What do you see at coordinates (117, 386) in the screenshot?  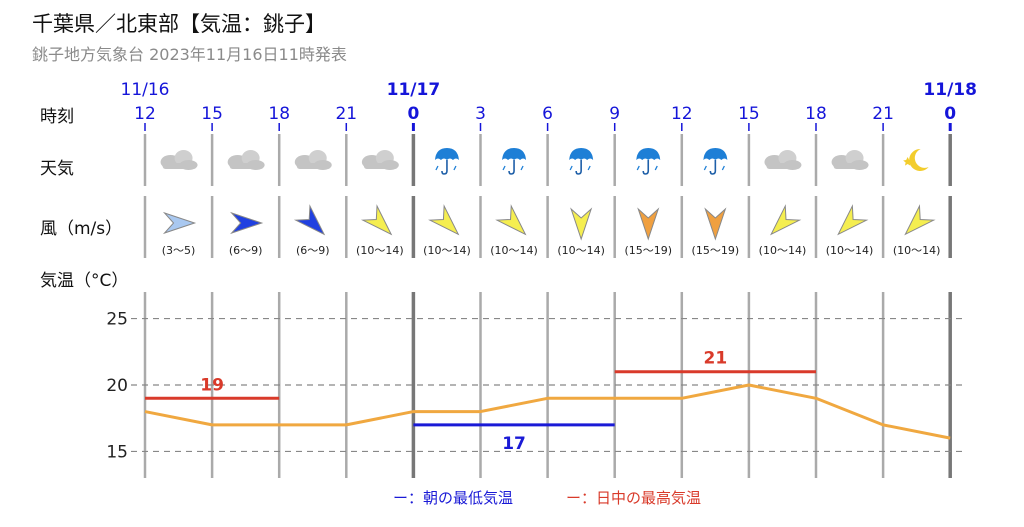 I see `y-tick-label: 20` at bounding box center [117, 386].